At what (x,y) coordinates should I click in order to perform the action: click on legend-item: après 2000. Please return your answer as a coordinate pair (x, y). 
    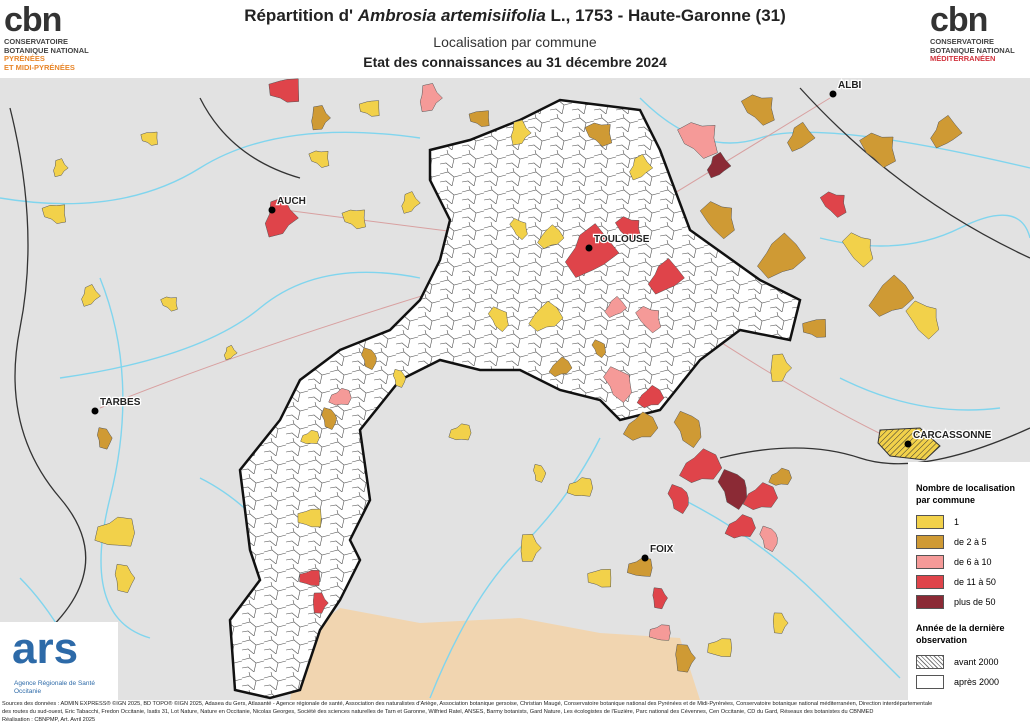
    Looking at the image, I should click on (973, 682).